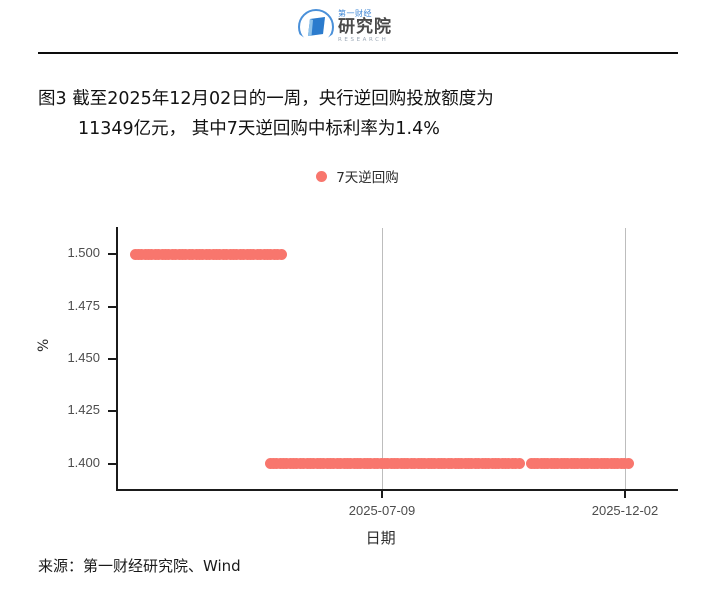 This screenshot has width=715, height=608. Describe the element at coordinates (380, 538) in the screenshot. I see `x-axis-title: 日期` at that location.